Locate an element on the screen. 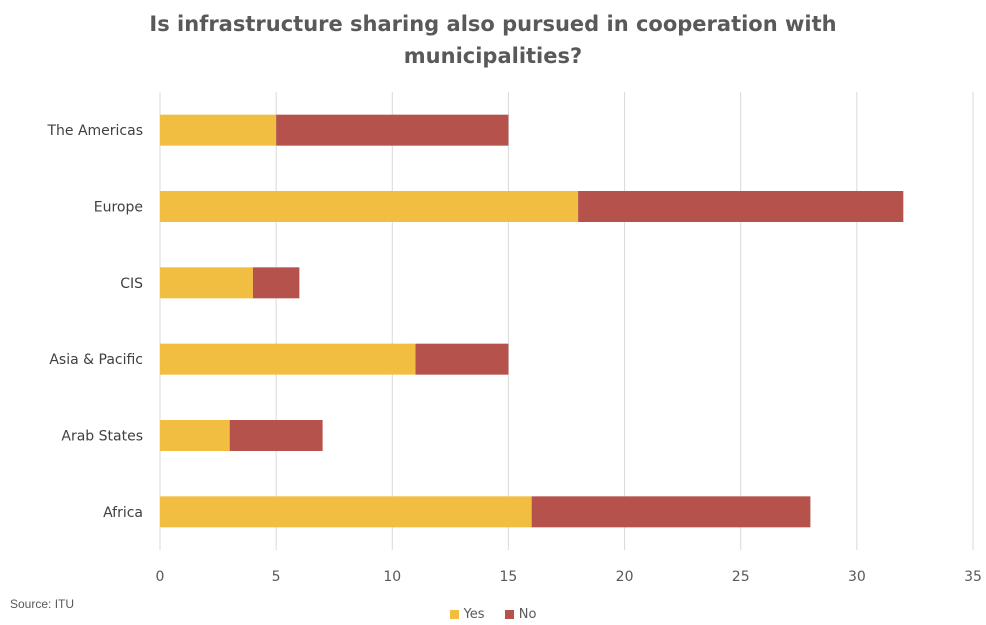  x-tick-label-30: 30 is located at coordinates (857, 577).